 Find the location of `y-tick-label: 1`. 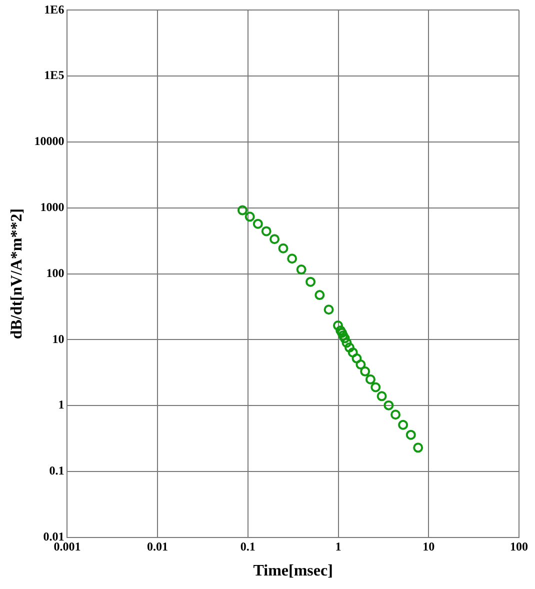

y-tick-label: 1 is located at coordinates (61, 405).